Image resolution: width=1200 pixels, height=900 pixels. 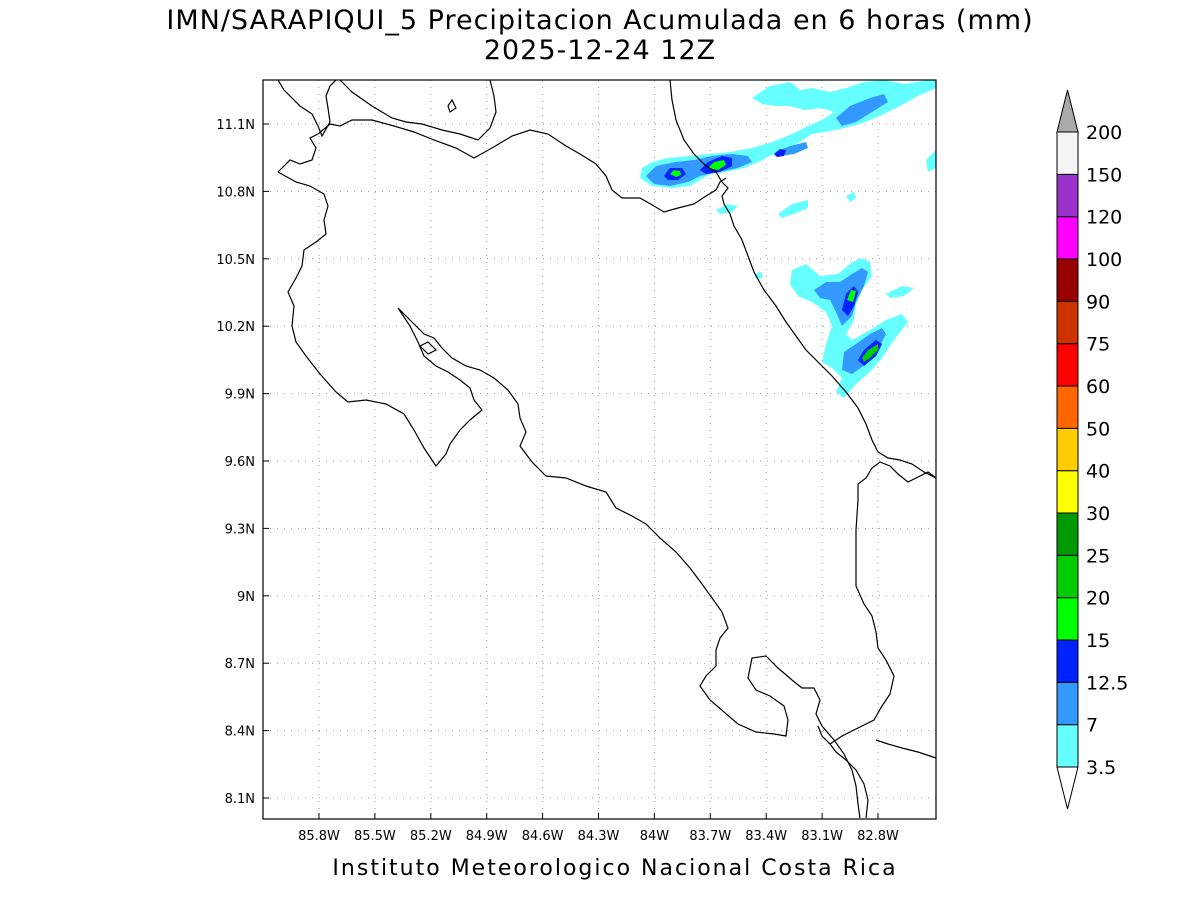 I want to click on colorbar-label: 12.5, so click(x=1107, y=683).